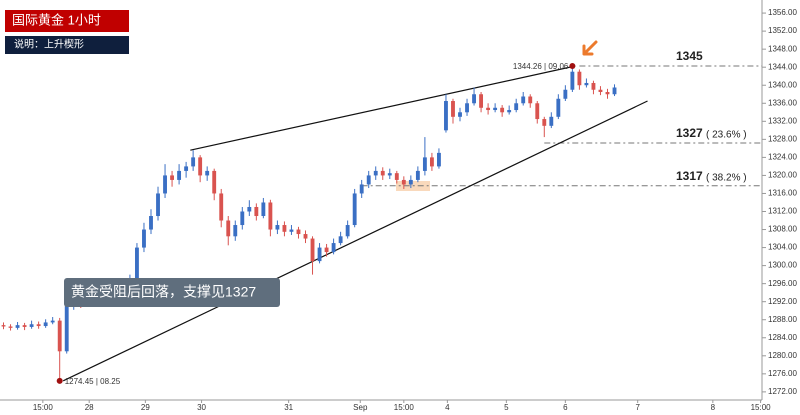 Image resolution: width=800 pixels, height=415 pixels. I want to click on y-tick-label: 1300.00, so click(782, 265).